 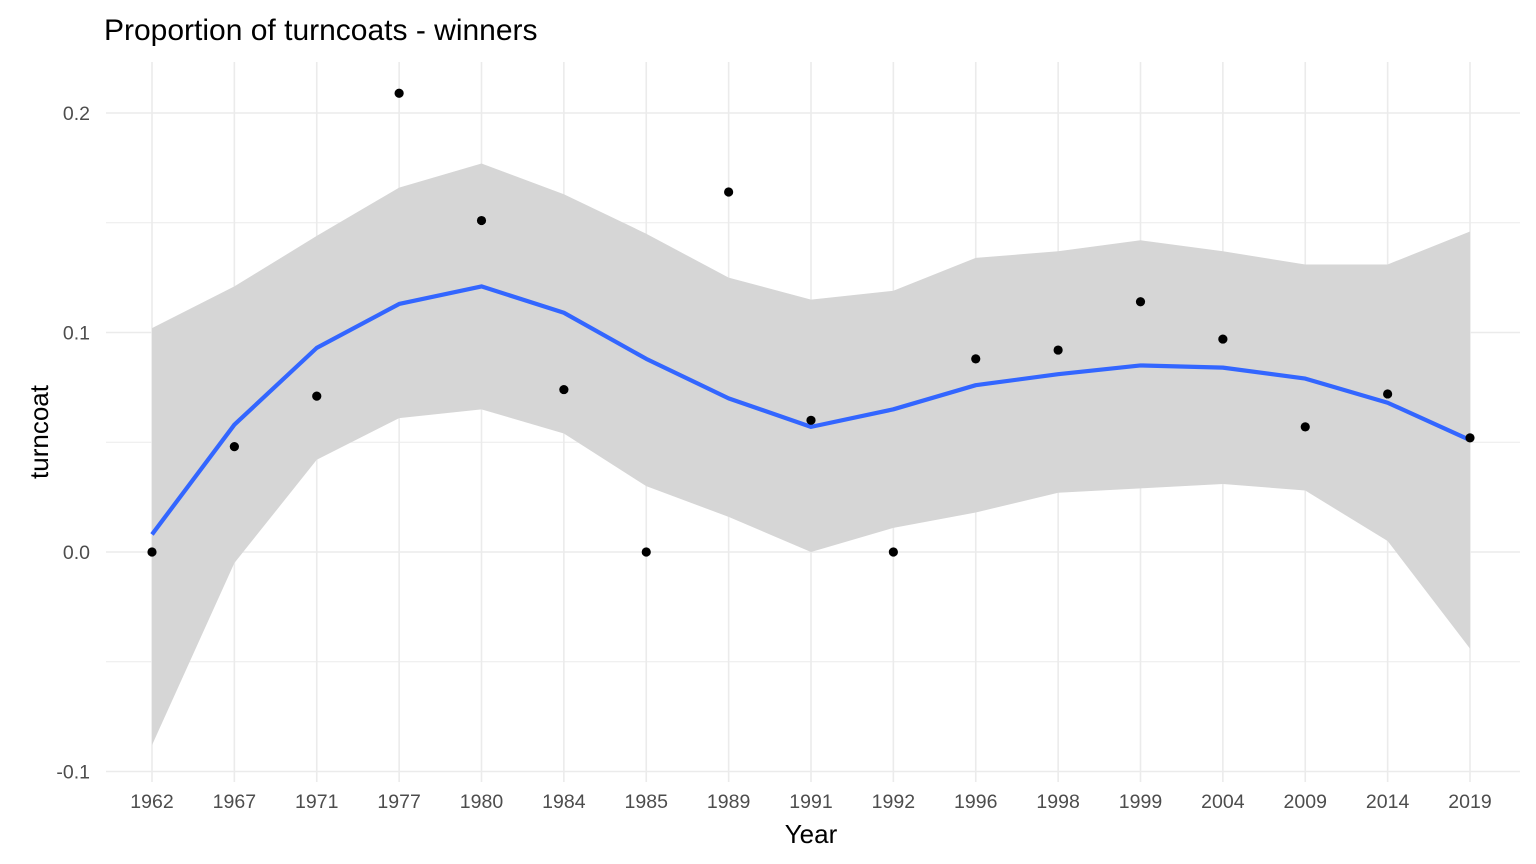 I want to click on x-tick-label: 1999, so click(x=1140, y=802).